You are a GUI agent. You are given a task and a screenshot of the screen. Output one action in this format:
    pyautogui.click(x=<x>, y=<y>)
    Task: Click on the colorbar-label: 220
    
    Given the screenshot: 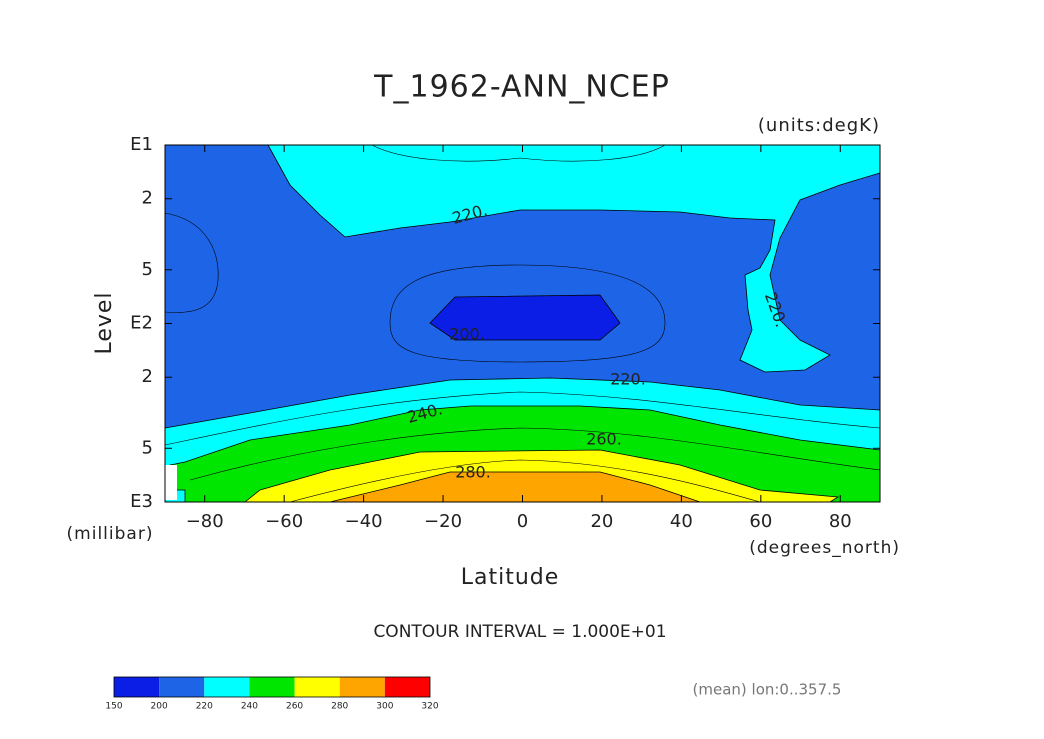 What is the action you would take?
    pyautogui.click(x=204, y=707)
    